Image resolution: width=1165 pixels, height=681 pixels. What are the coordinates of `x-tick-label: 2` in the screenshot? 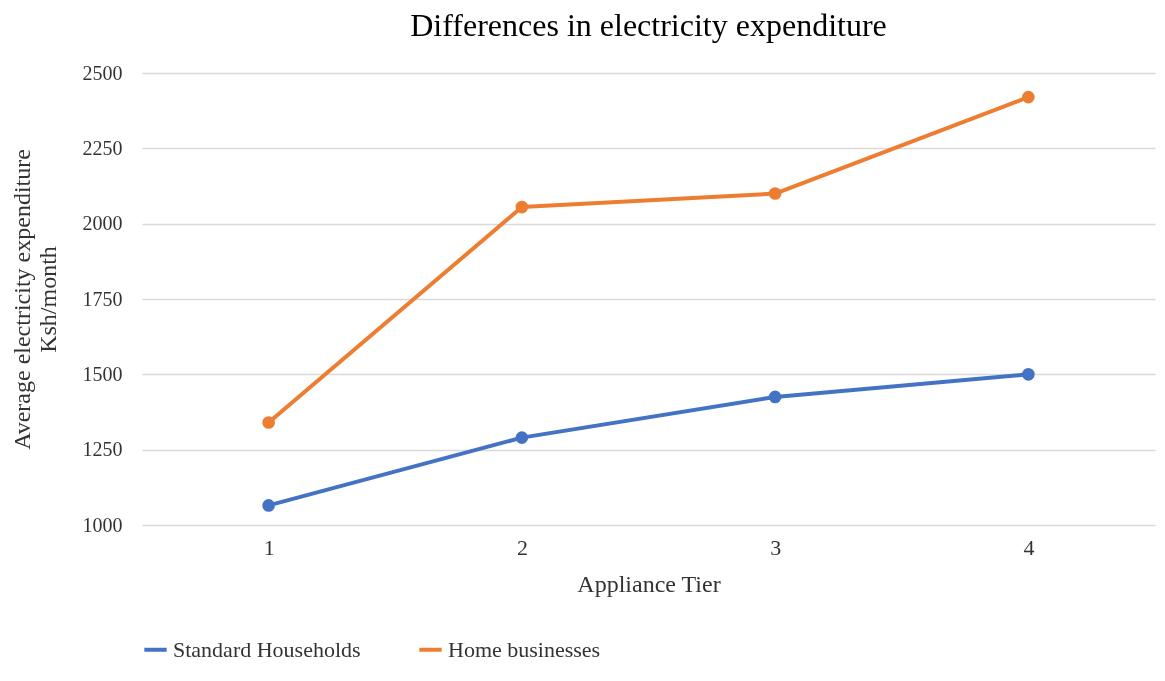 It's located at (522, 547).